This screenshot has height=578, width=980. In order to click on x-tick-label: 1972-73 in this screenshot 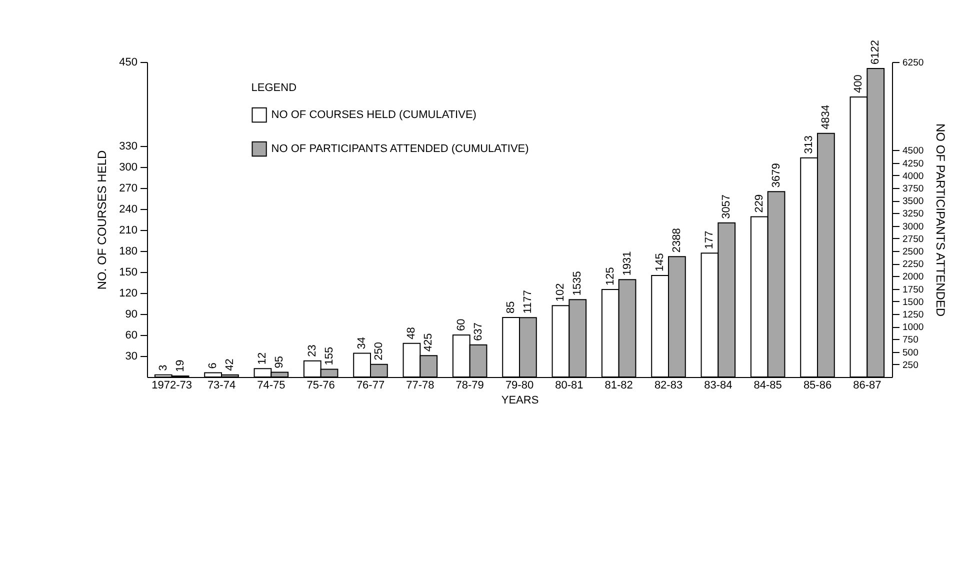, I will do `click(172, 386)`.